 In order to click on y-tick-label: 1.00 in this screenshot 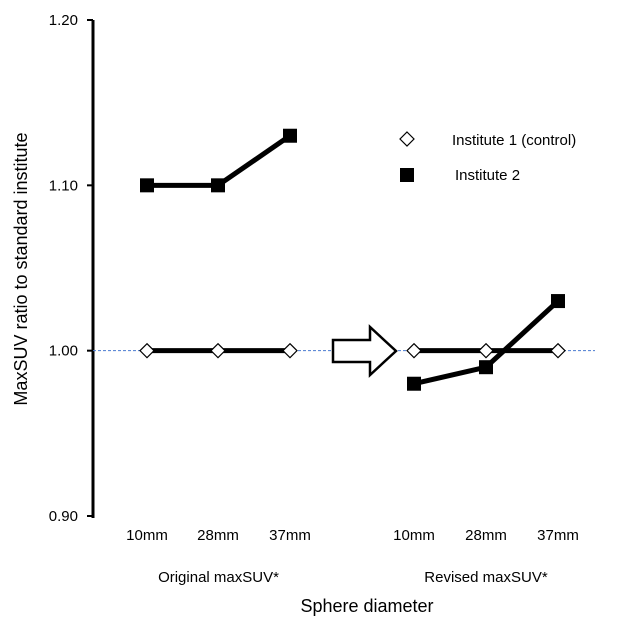, I will do `click(63, 351)`.